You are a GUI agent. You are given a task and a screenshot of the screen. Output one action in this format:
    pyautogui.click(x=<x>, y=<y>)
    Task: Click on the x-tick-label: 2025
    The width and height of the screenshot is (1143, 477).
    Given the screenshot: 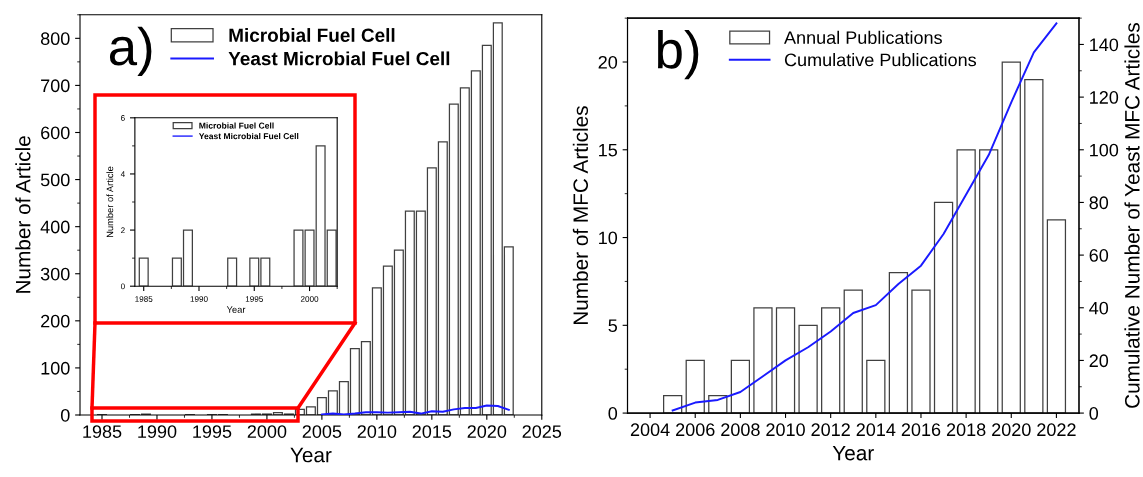 What is the action you would take?
    pyautogui.click(x=542, y=431)
    